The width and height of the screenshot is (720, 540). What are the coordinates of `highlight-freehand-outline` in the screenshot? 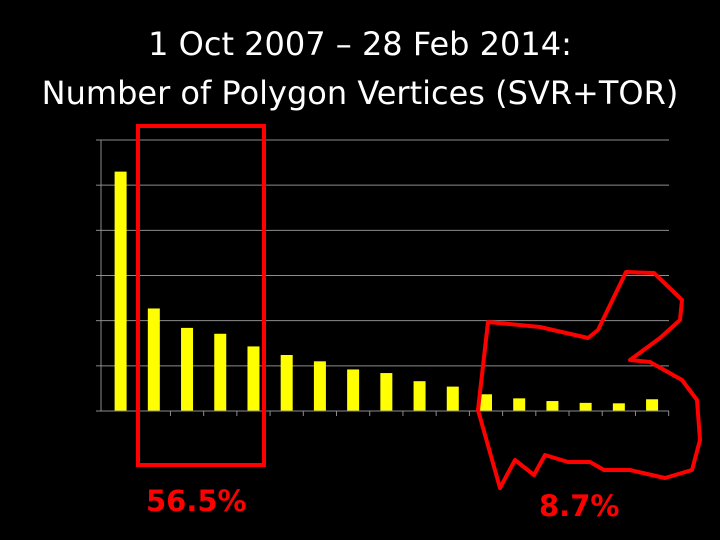 It's located at (589, 380).